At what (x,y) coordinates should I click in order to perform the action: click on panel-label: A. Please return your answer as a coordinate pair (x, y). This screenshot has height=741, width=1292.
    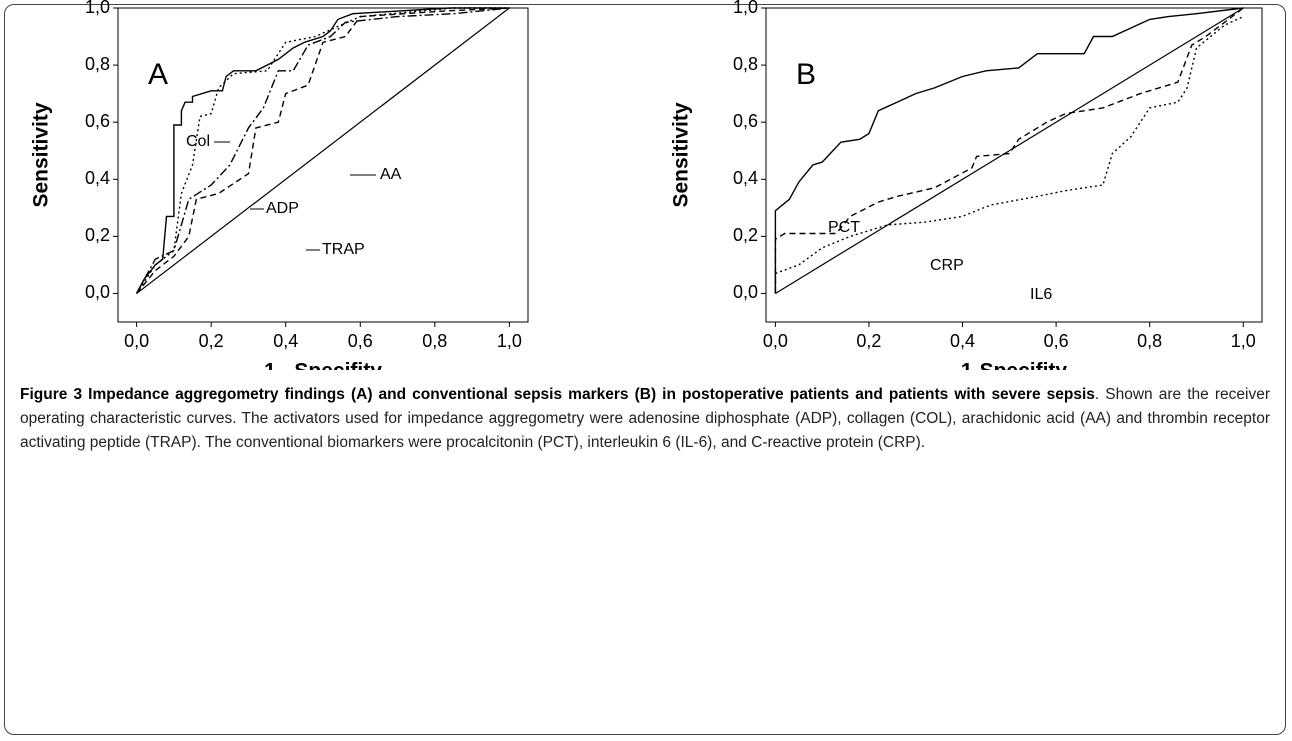
    Looking at the image, I should click on (158, 74).